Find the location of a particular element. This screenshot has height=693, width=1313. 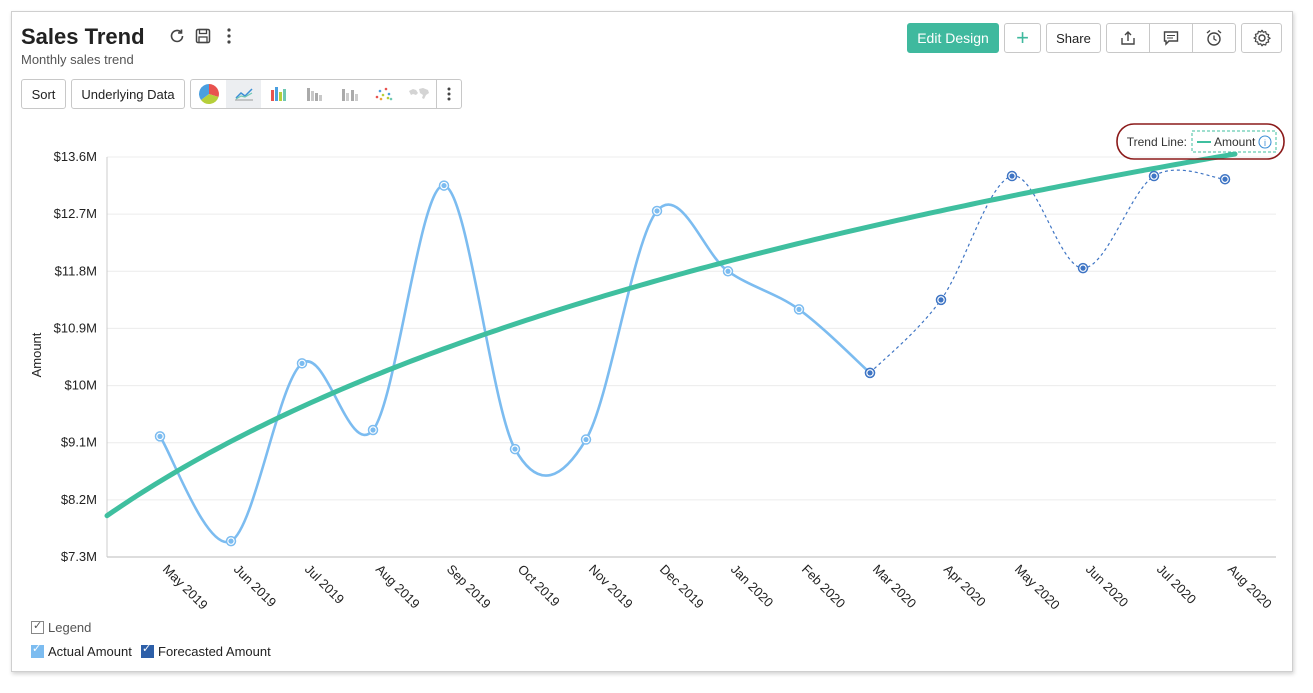

export-button is located at coordinates (1128, 38).